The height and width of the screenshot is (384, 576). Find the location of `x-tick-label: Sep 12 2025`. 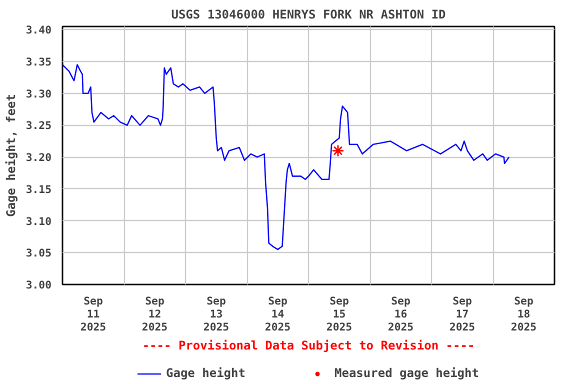

x-tick-label: Sep 12 2025 is located at coordinates (155, 314).